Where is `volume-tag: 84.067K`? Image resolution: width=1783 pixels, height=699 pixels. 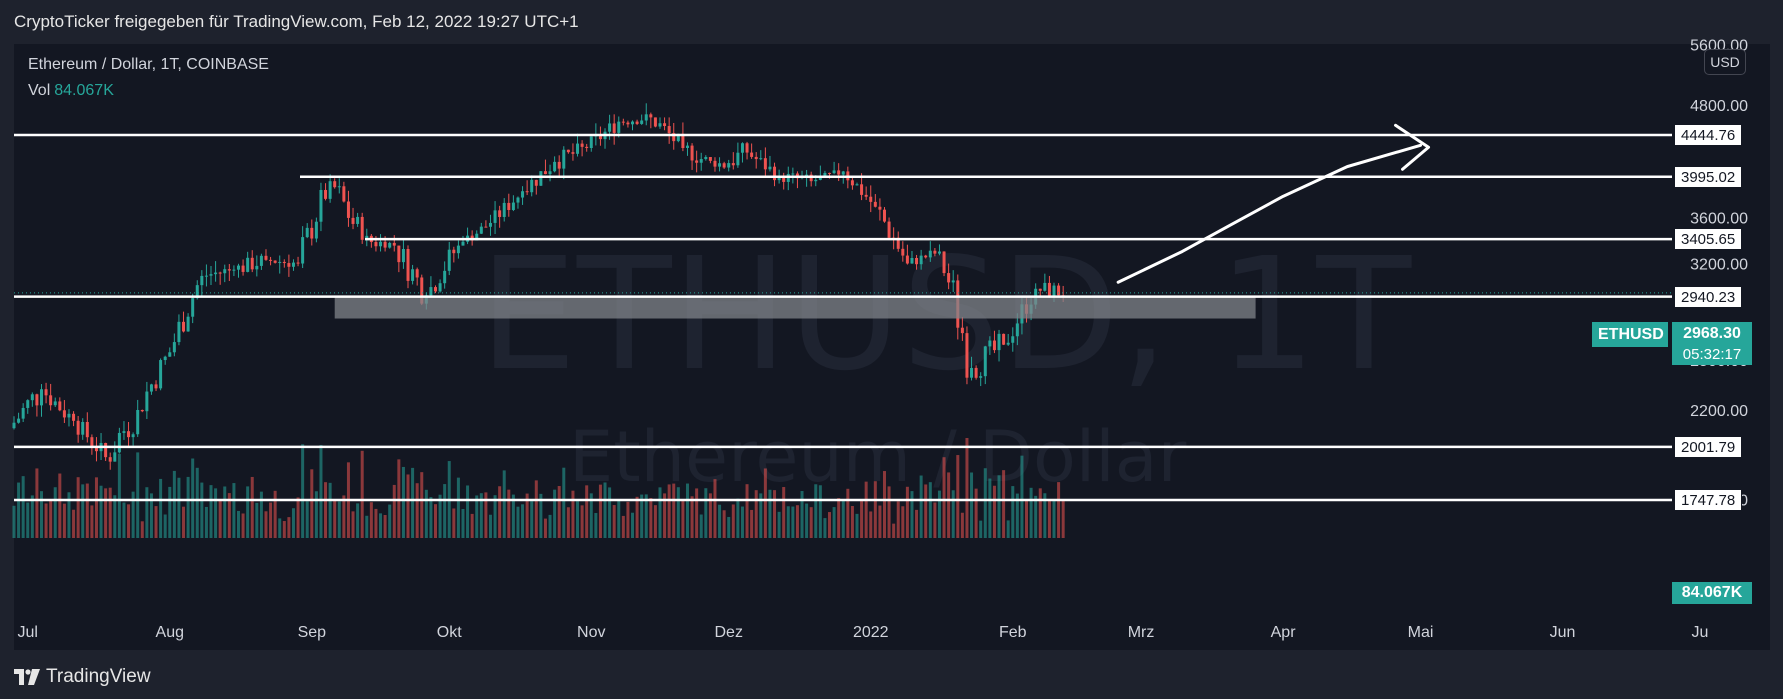 volume-tag: 84.067K is located at coordinates (1712, 593).